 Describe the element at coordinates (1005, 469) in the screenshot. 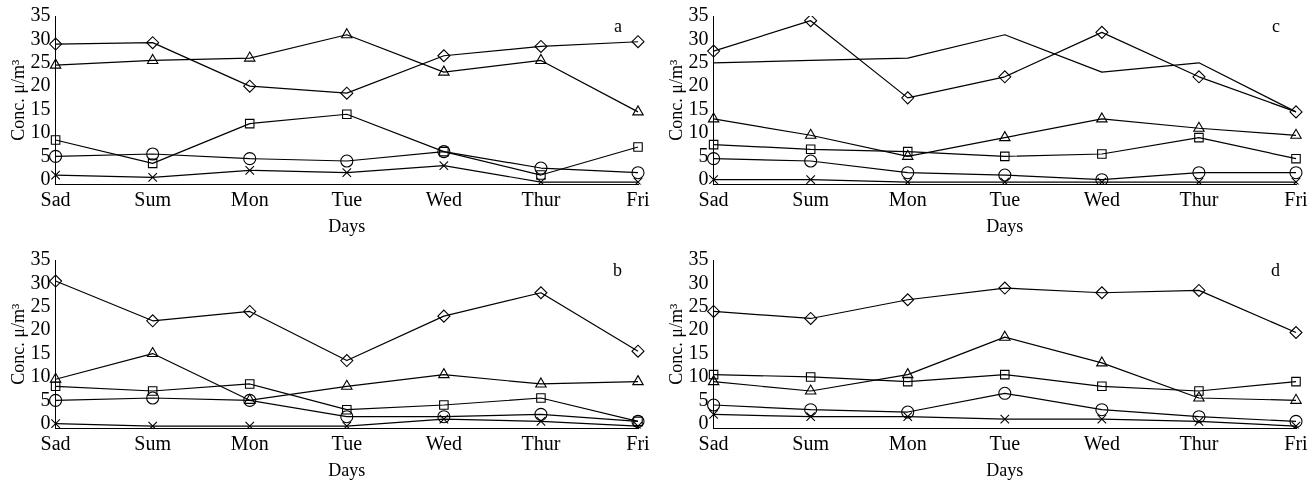

I see `x-axis-title: Days` at that location.